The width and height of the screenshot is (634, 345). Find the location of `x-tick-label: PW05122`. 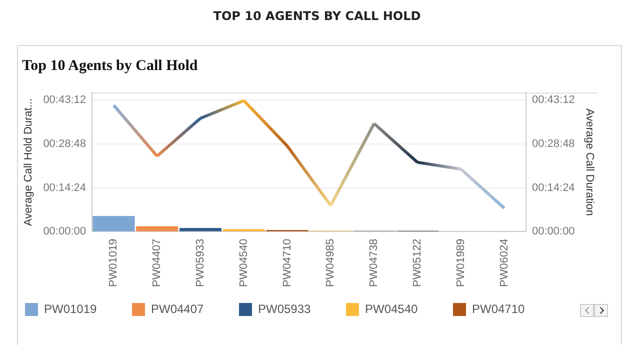

x-tick-label: PW05122 is located at coordinates (418, 263).